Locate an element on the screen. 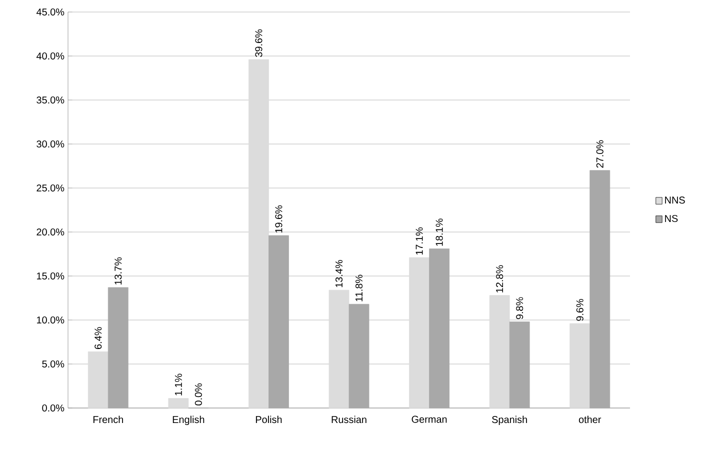 This screenshot has width=716, height=450. x-tick-label: French is located at coordinates (108, 420).